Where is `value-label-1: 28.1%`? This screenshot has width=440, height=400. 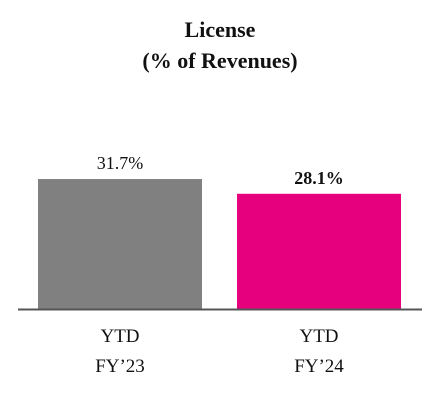 value-label-1: 28.1% is located at coordinates (319, 178).